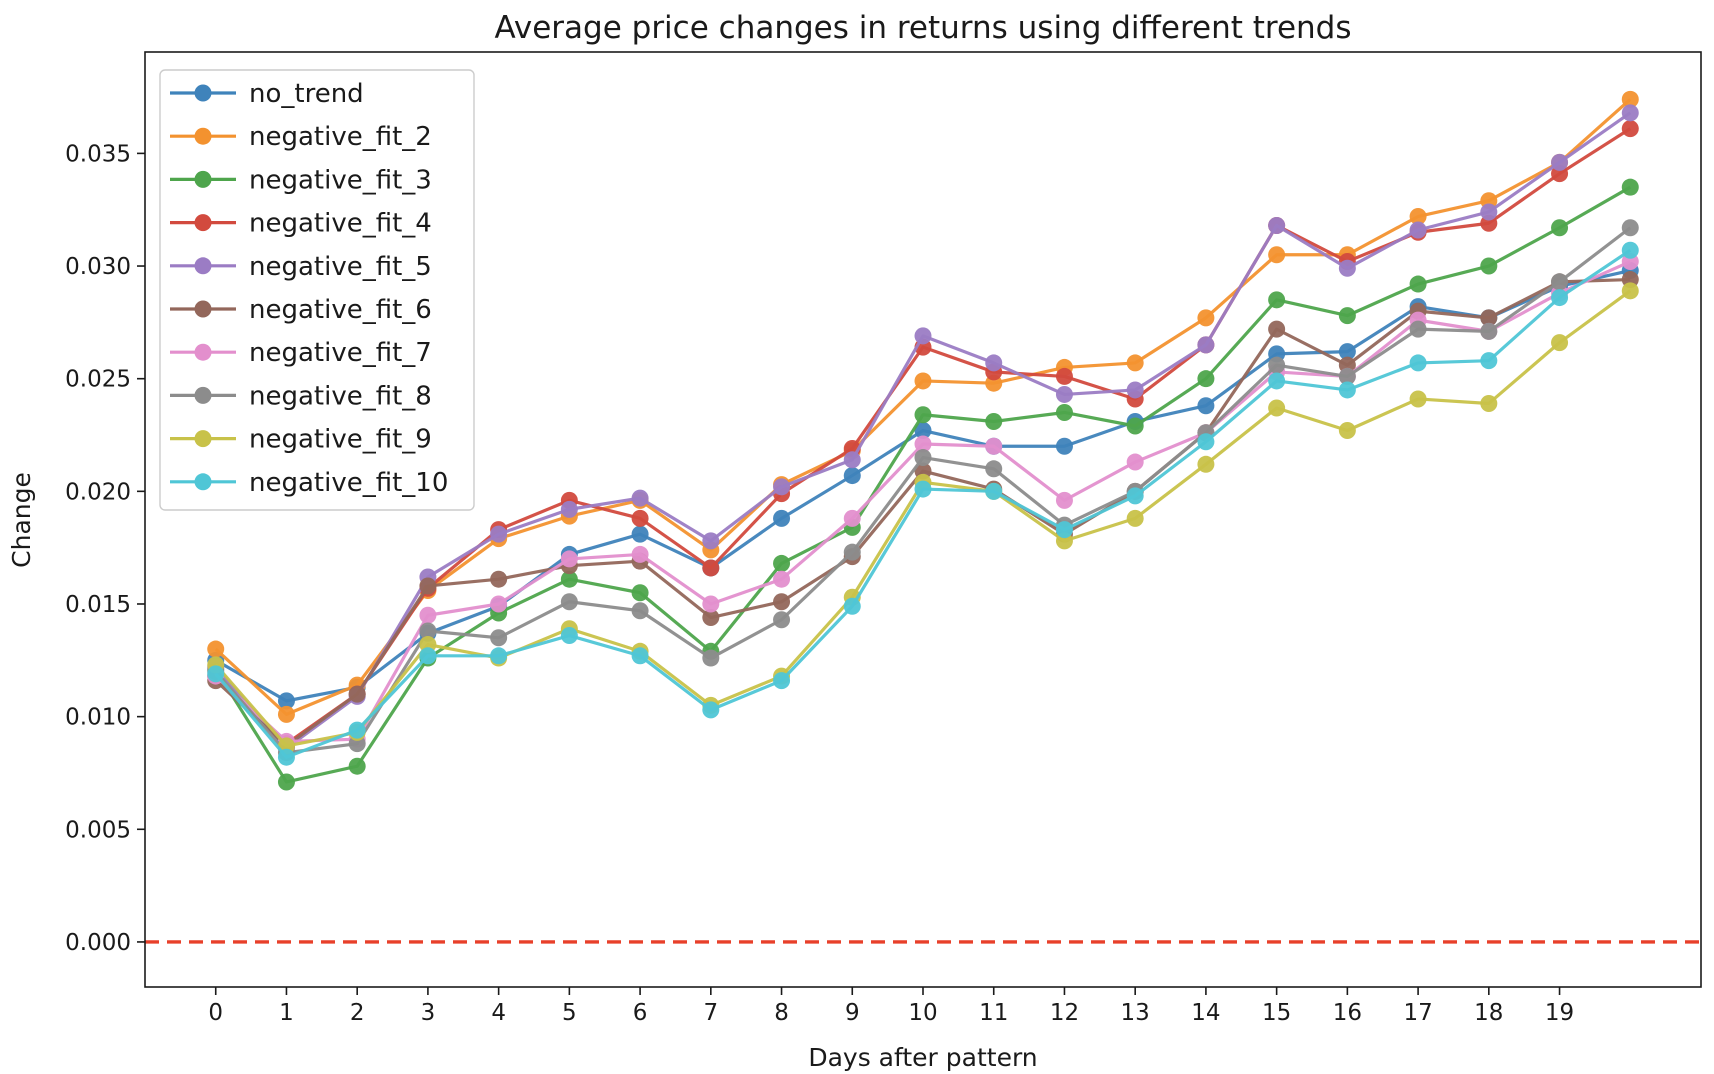 The height and width of the screenshot is (1074, 1714). What do you see at coordinates (340, 396) in the screenshot?
I see `legend-entry-label: negative_fit_8` at bounding box center [340, 396].